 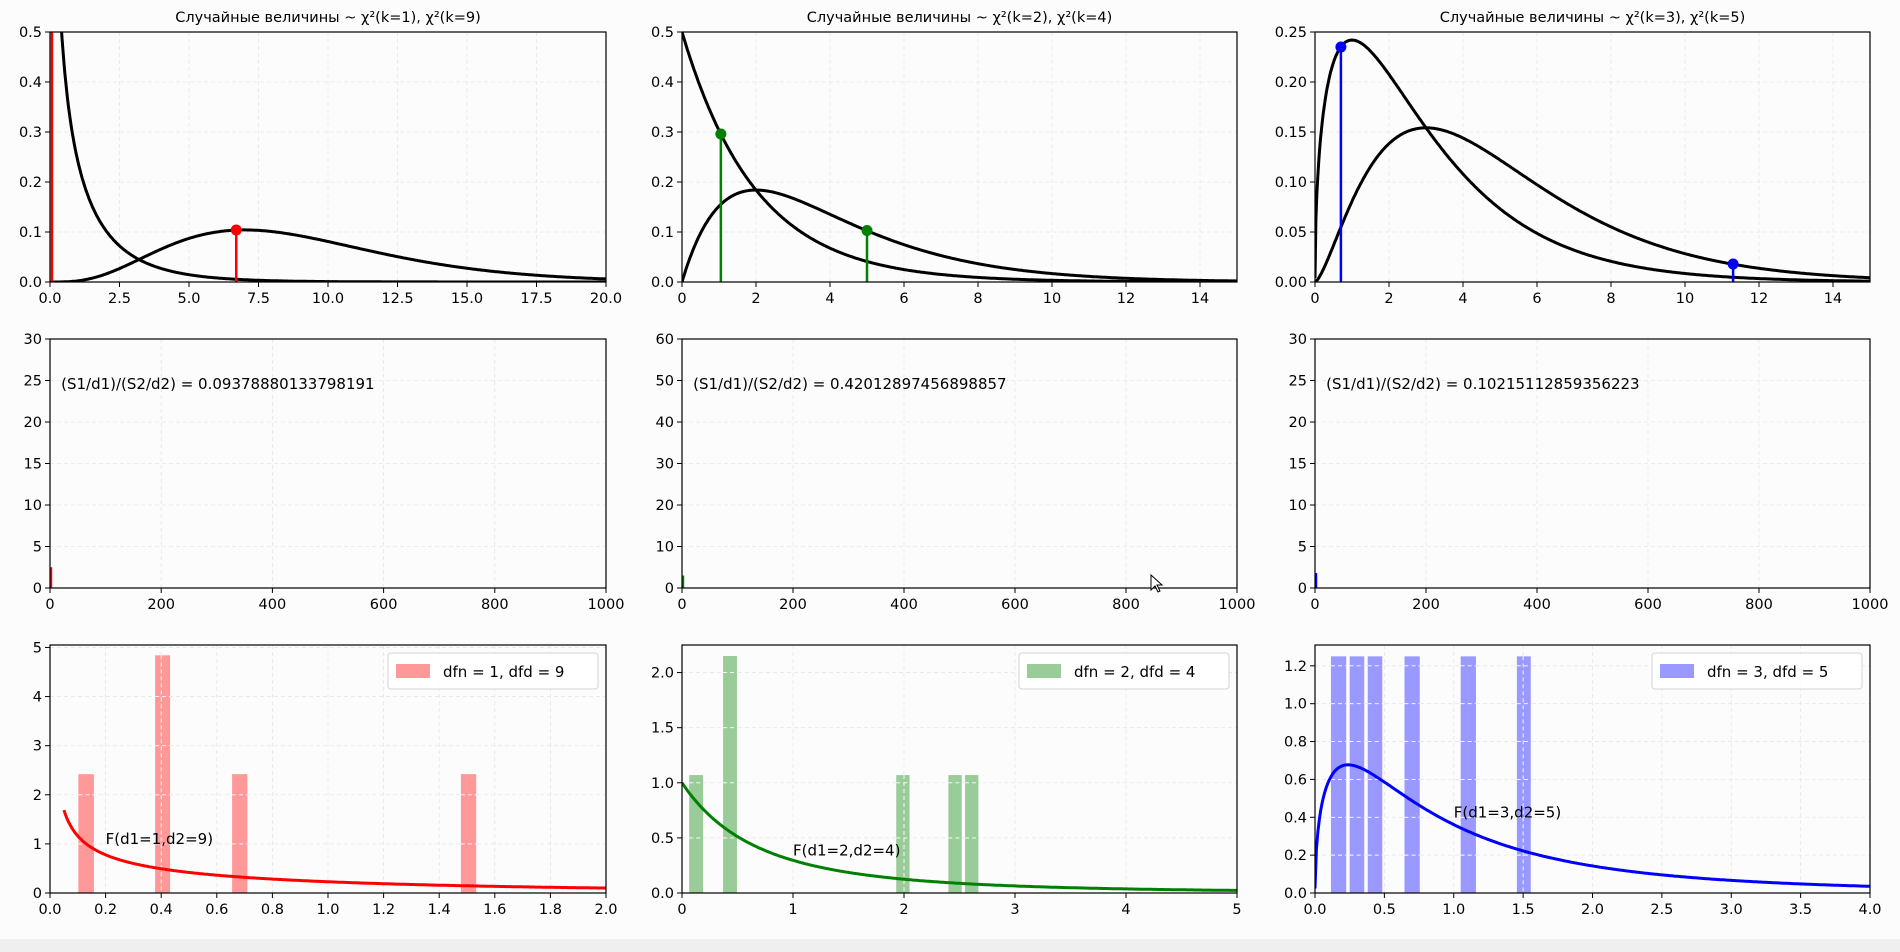 I want to click on x-tick-label: 17.5, so click(x=536, y=299).